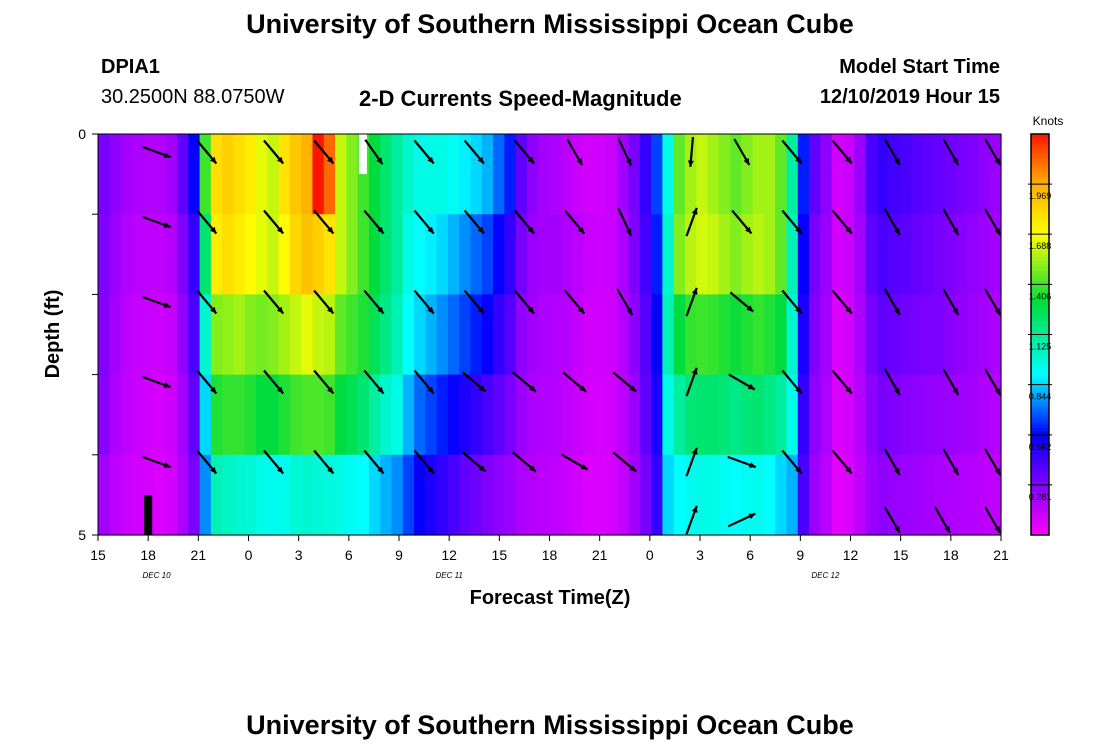 The height and width of the screenshot is (750, 1100). What do you see at coordinates (600, 555) in the screenshot?
I see `x-tick-label: 21` at bounding box center [600, 555].